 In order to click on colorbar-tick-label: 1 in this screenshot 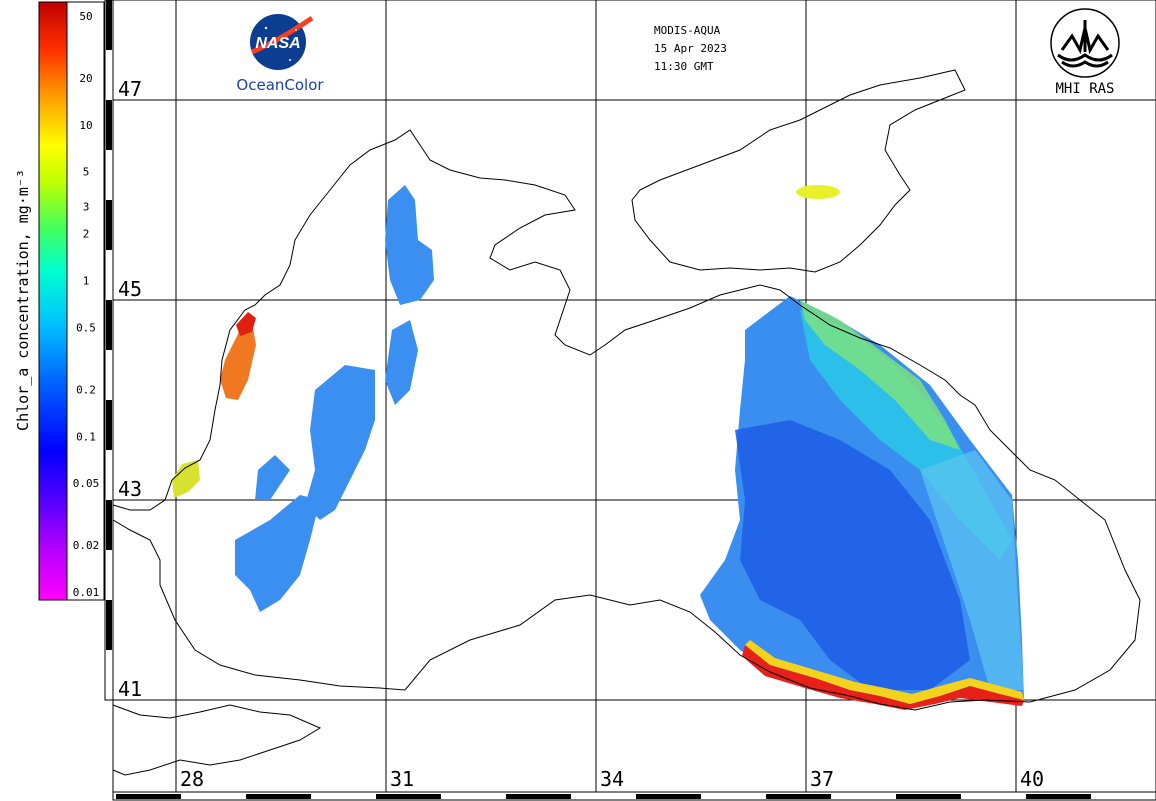, I will do `click(86, 281)`.